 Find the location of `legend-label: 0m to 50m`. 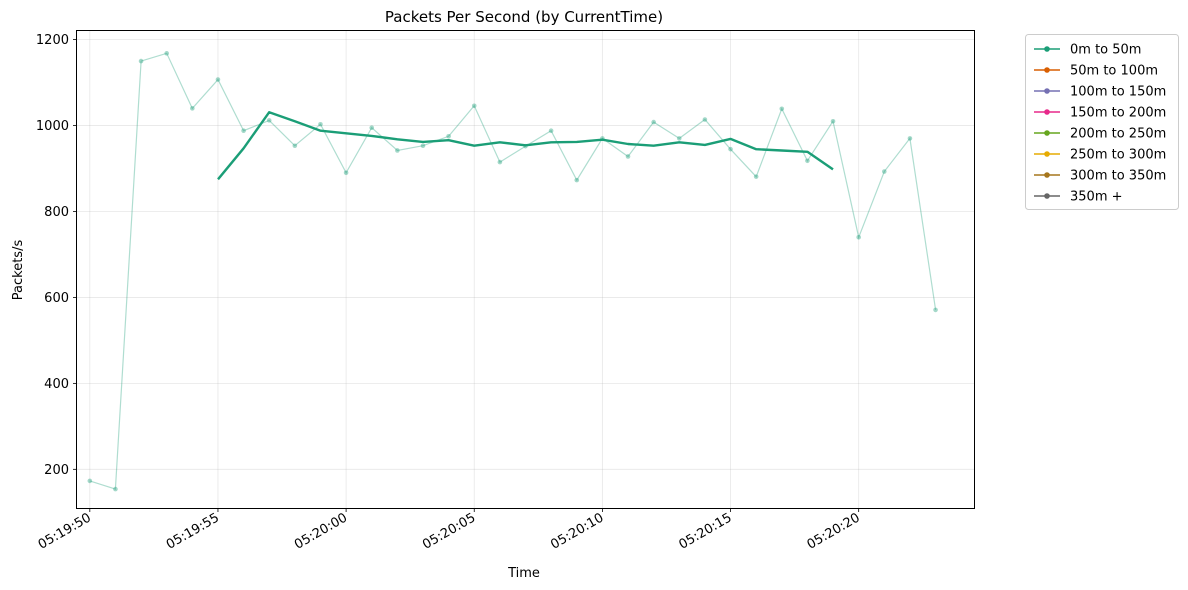

legend-label: 0m to 50m is located at coordinates (1105, 50).